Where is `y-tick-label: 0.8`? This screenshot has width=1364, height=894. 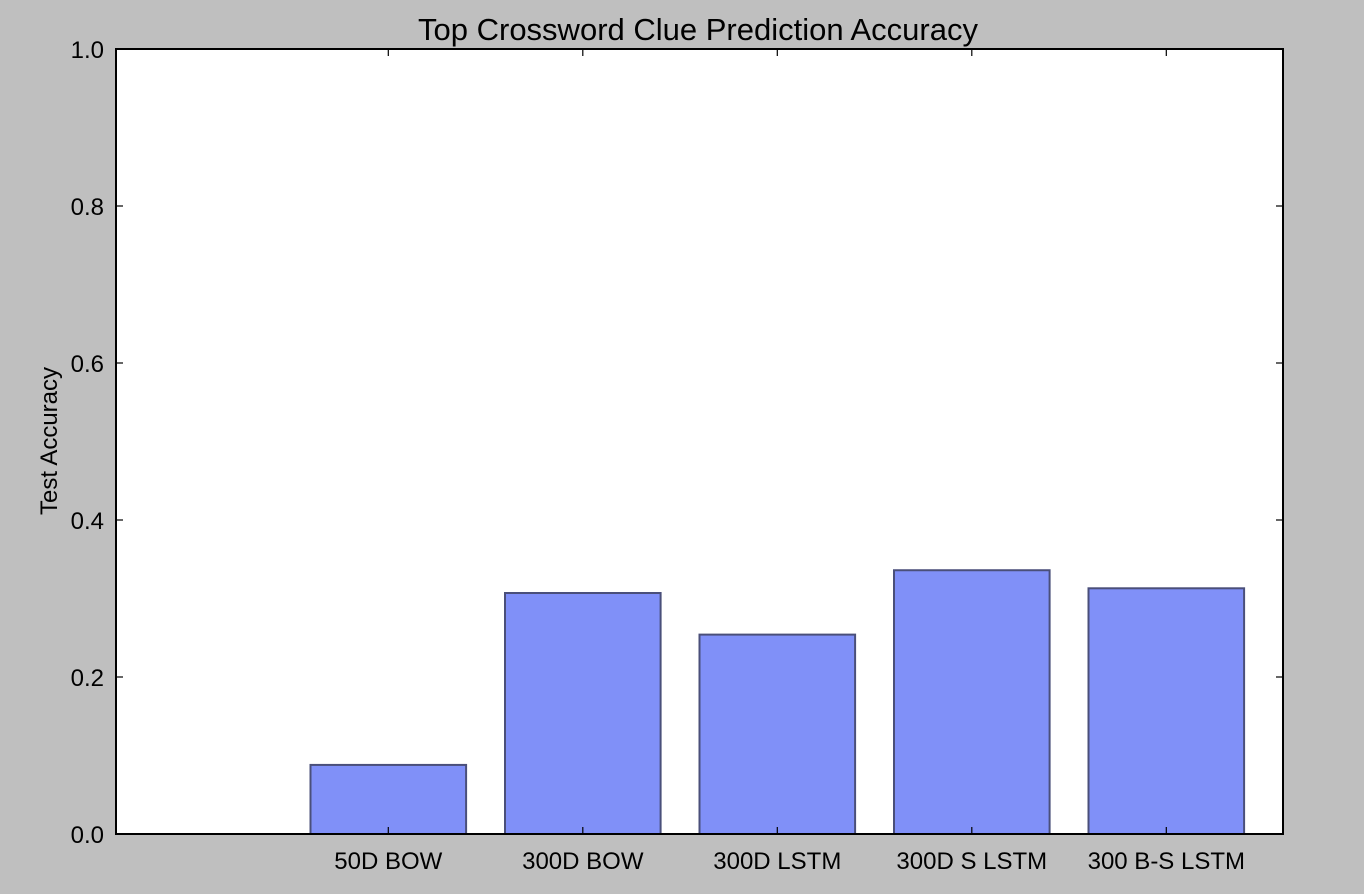 y-tick-label: 0.8 is located at coordinates (87, 207).